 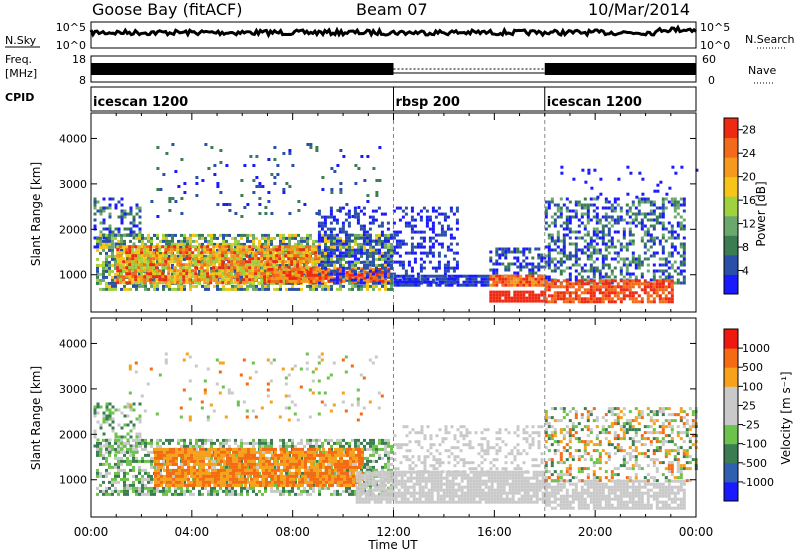 What do you see at coordinates (268, 250) in the screenshot?
I see `power-cell-1980` at bounding box center [268, 250].